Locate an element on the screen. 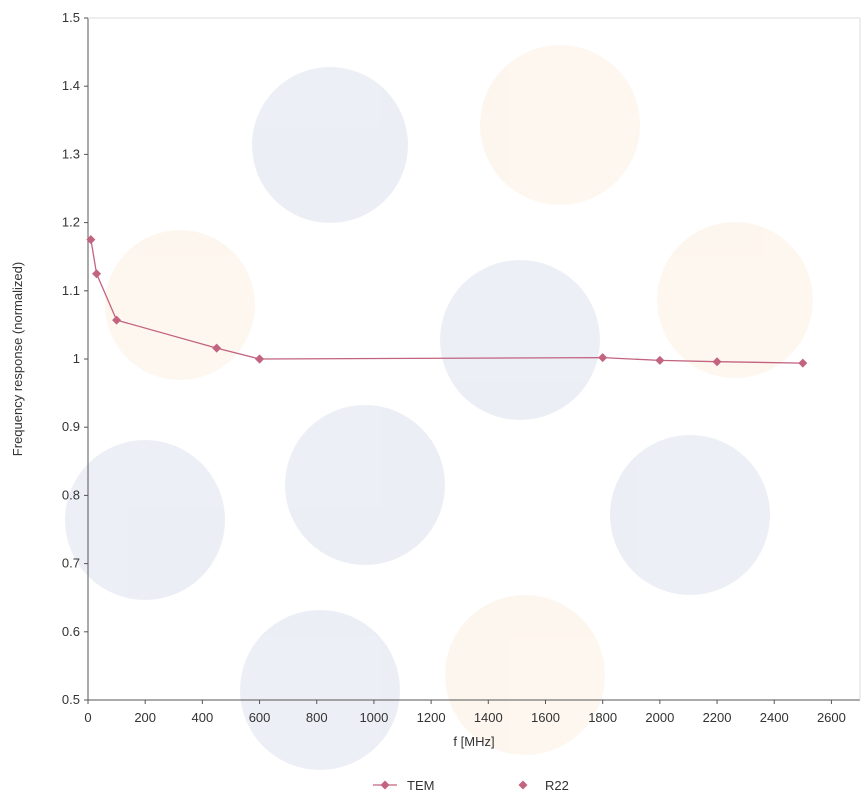  y-tick-label: 1.5 is located at coordinates (71, 17).